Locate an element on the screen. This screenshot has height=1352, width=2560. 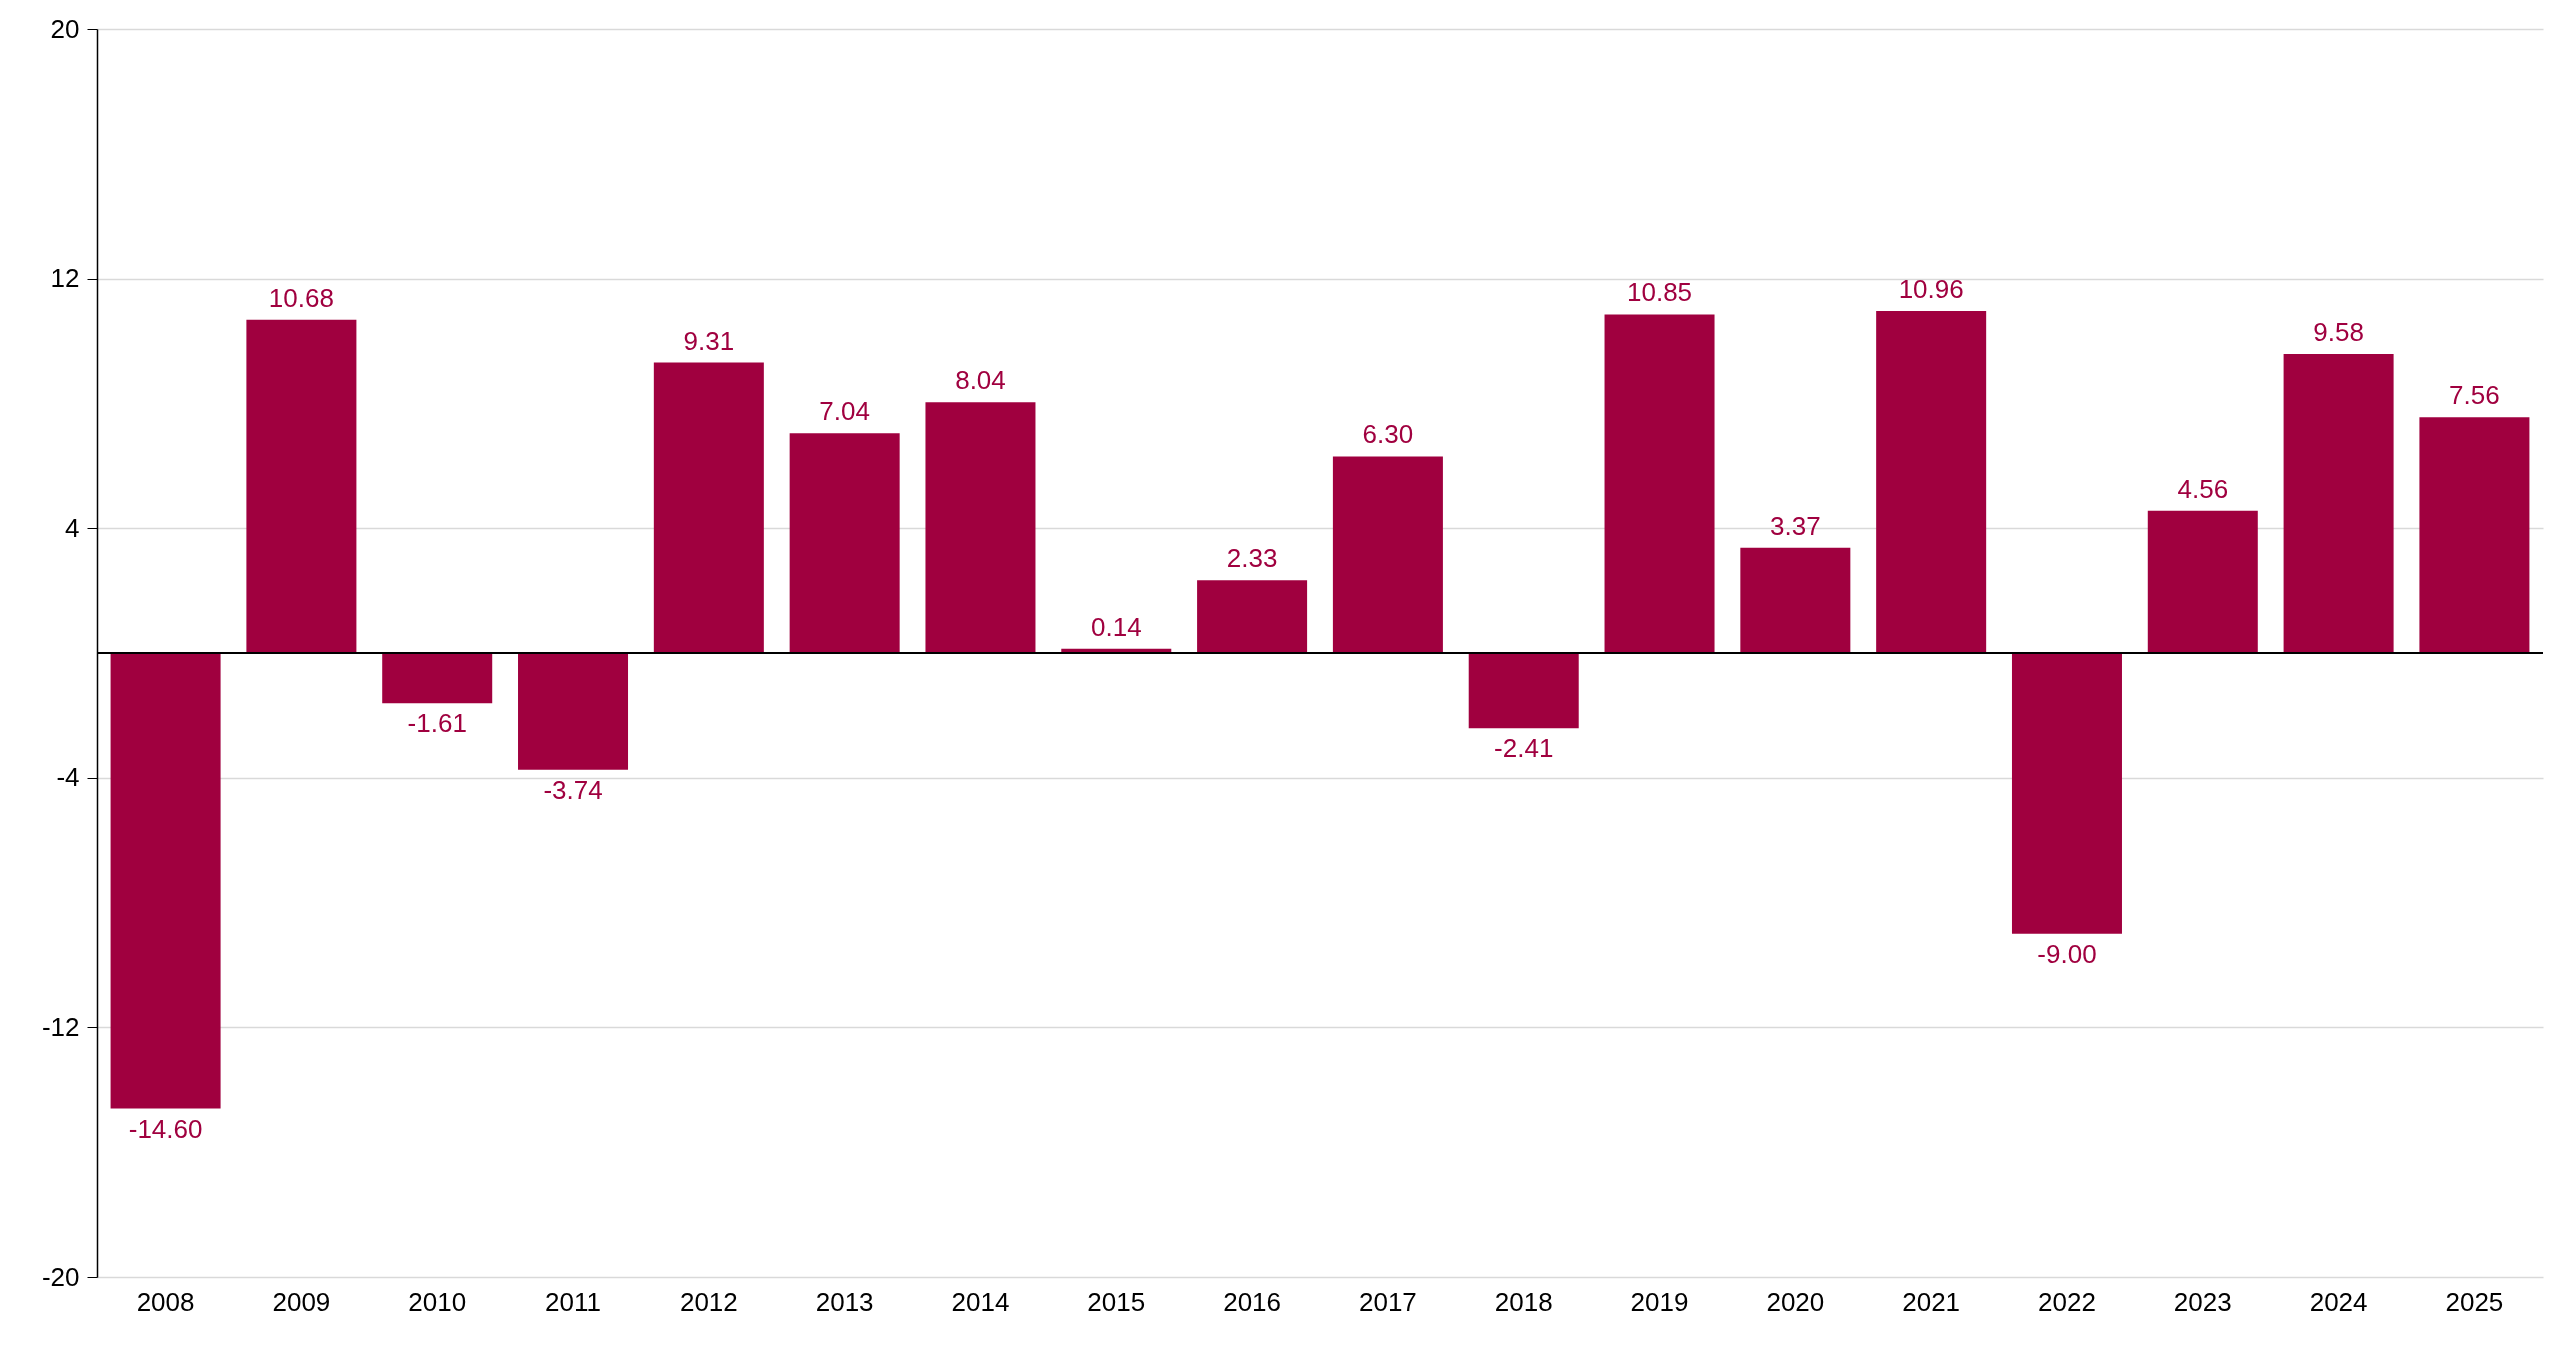
x-tick-label: 2017 is located at coordinates (1387, 1301).